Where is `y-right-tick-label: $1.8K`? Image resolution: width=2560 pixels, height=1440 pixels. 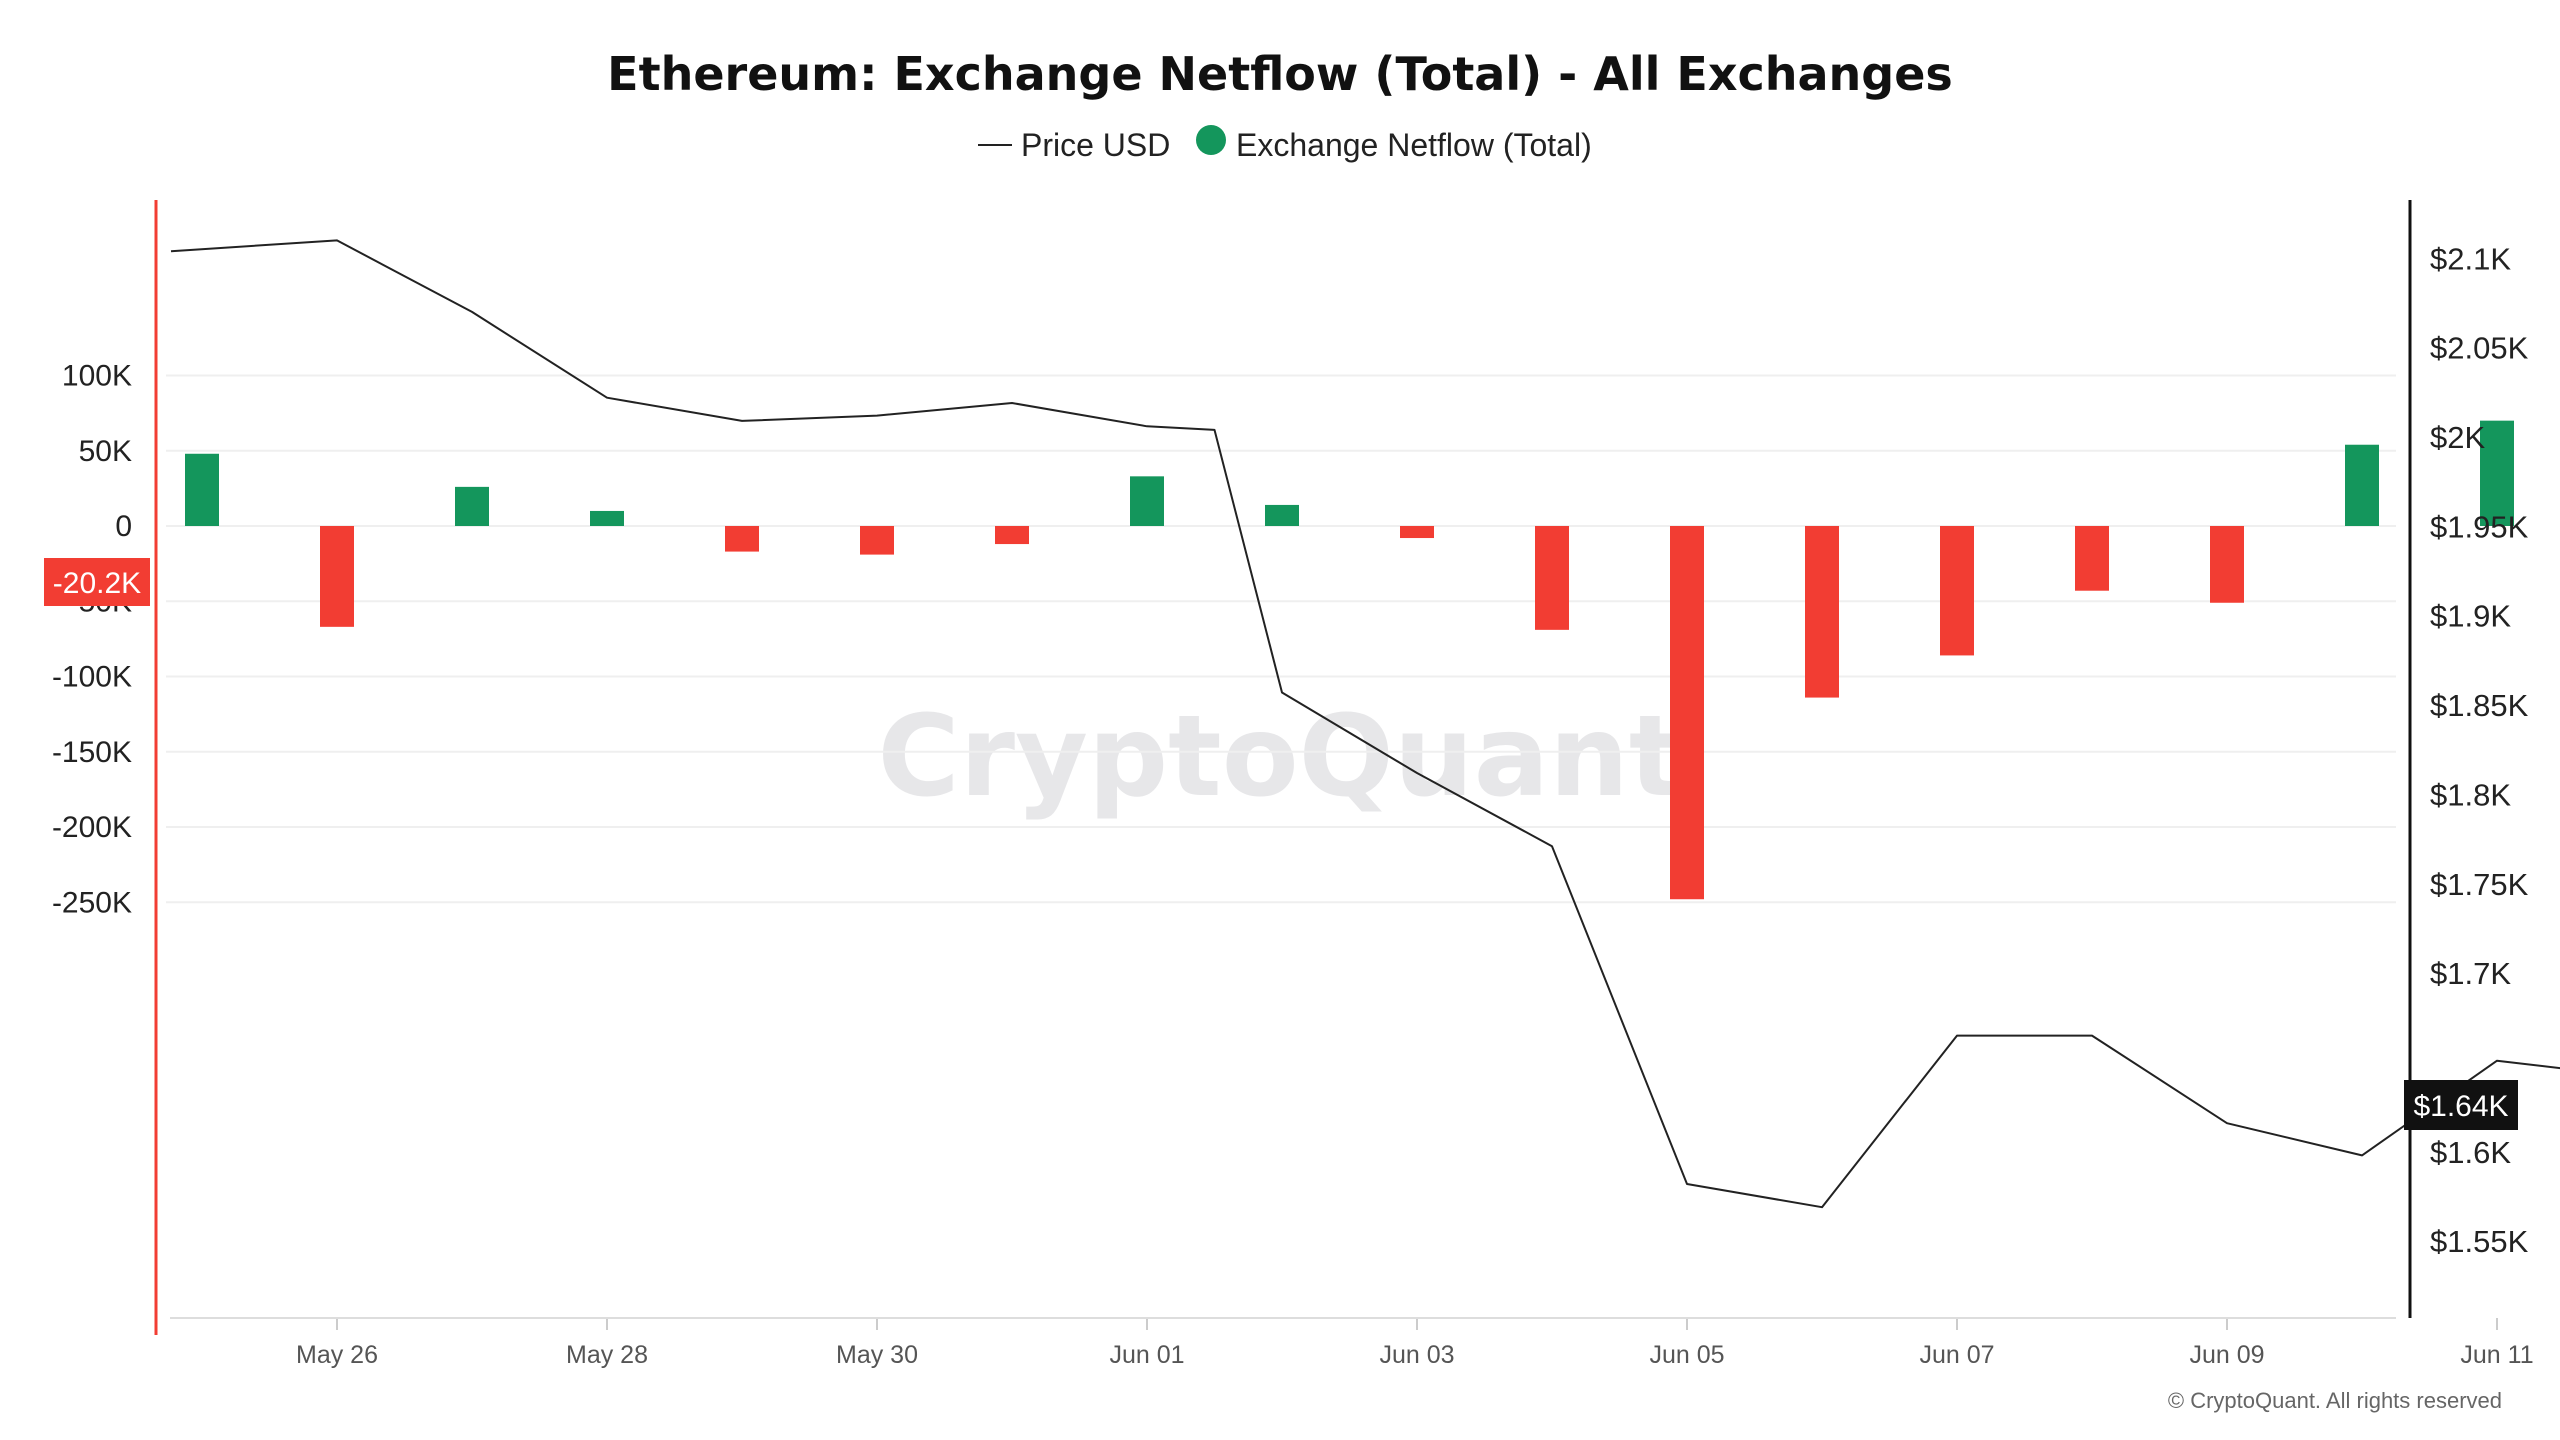
y-right-tick-label: $1.8K is located at coordinates (2470, 794).